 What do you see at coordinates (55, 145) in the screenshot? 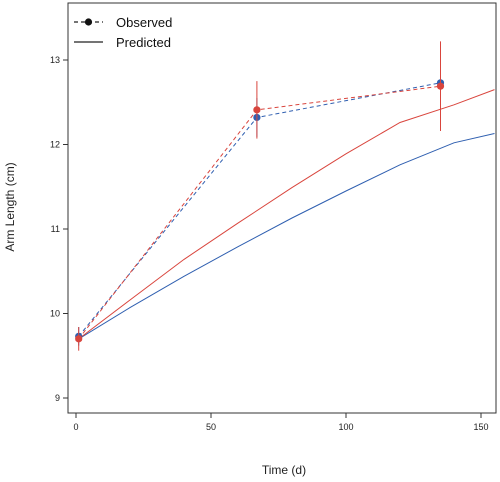
I see `y-tick-label: 12` at bounding box center [55, 145].